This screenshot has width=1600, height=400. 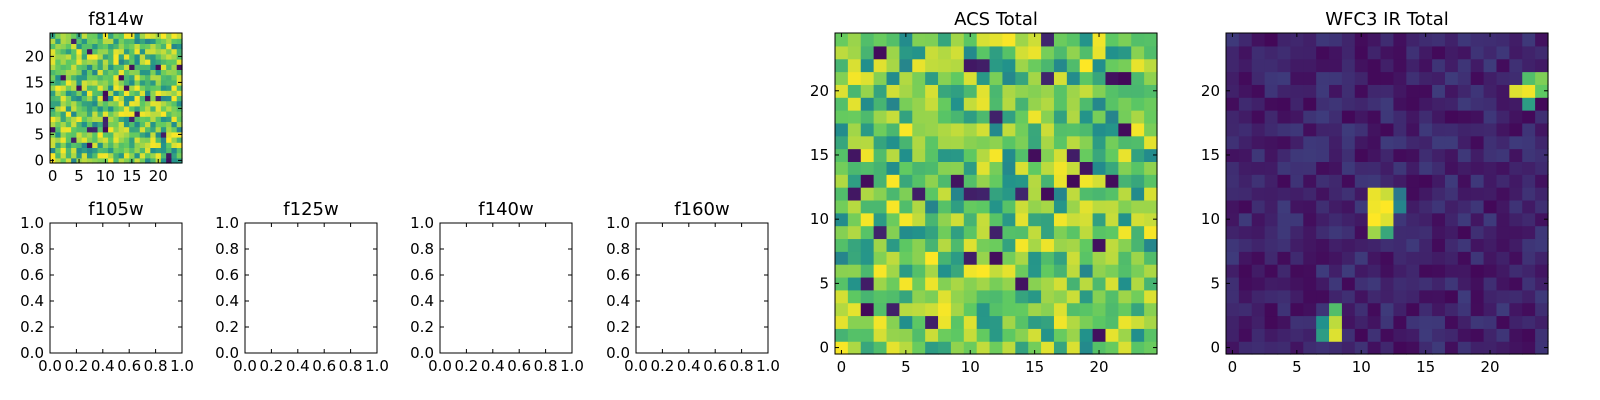 What do you see at coordinates (32, 301) in the screenshot?
I see `y-tick-label: 0.4` at bounding box center [32, 301].